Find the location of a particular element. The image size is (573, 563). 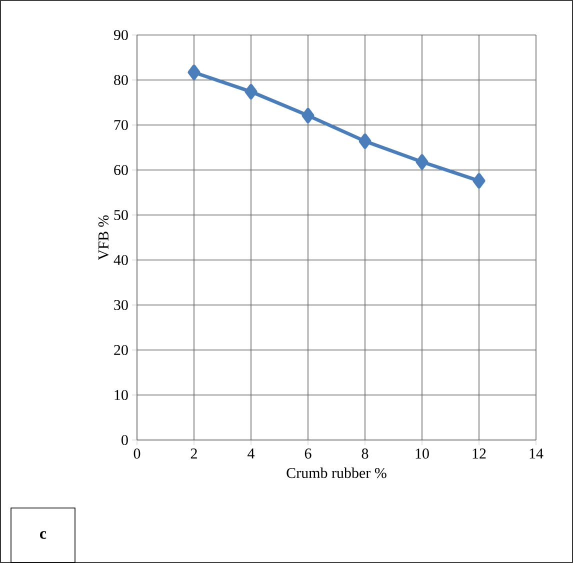

y-tick-label: 0 is located at coordinates (125, 440).